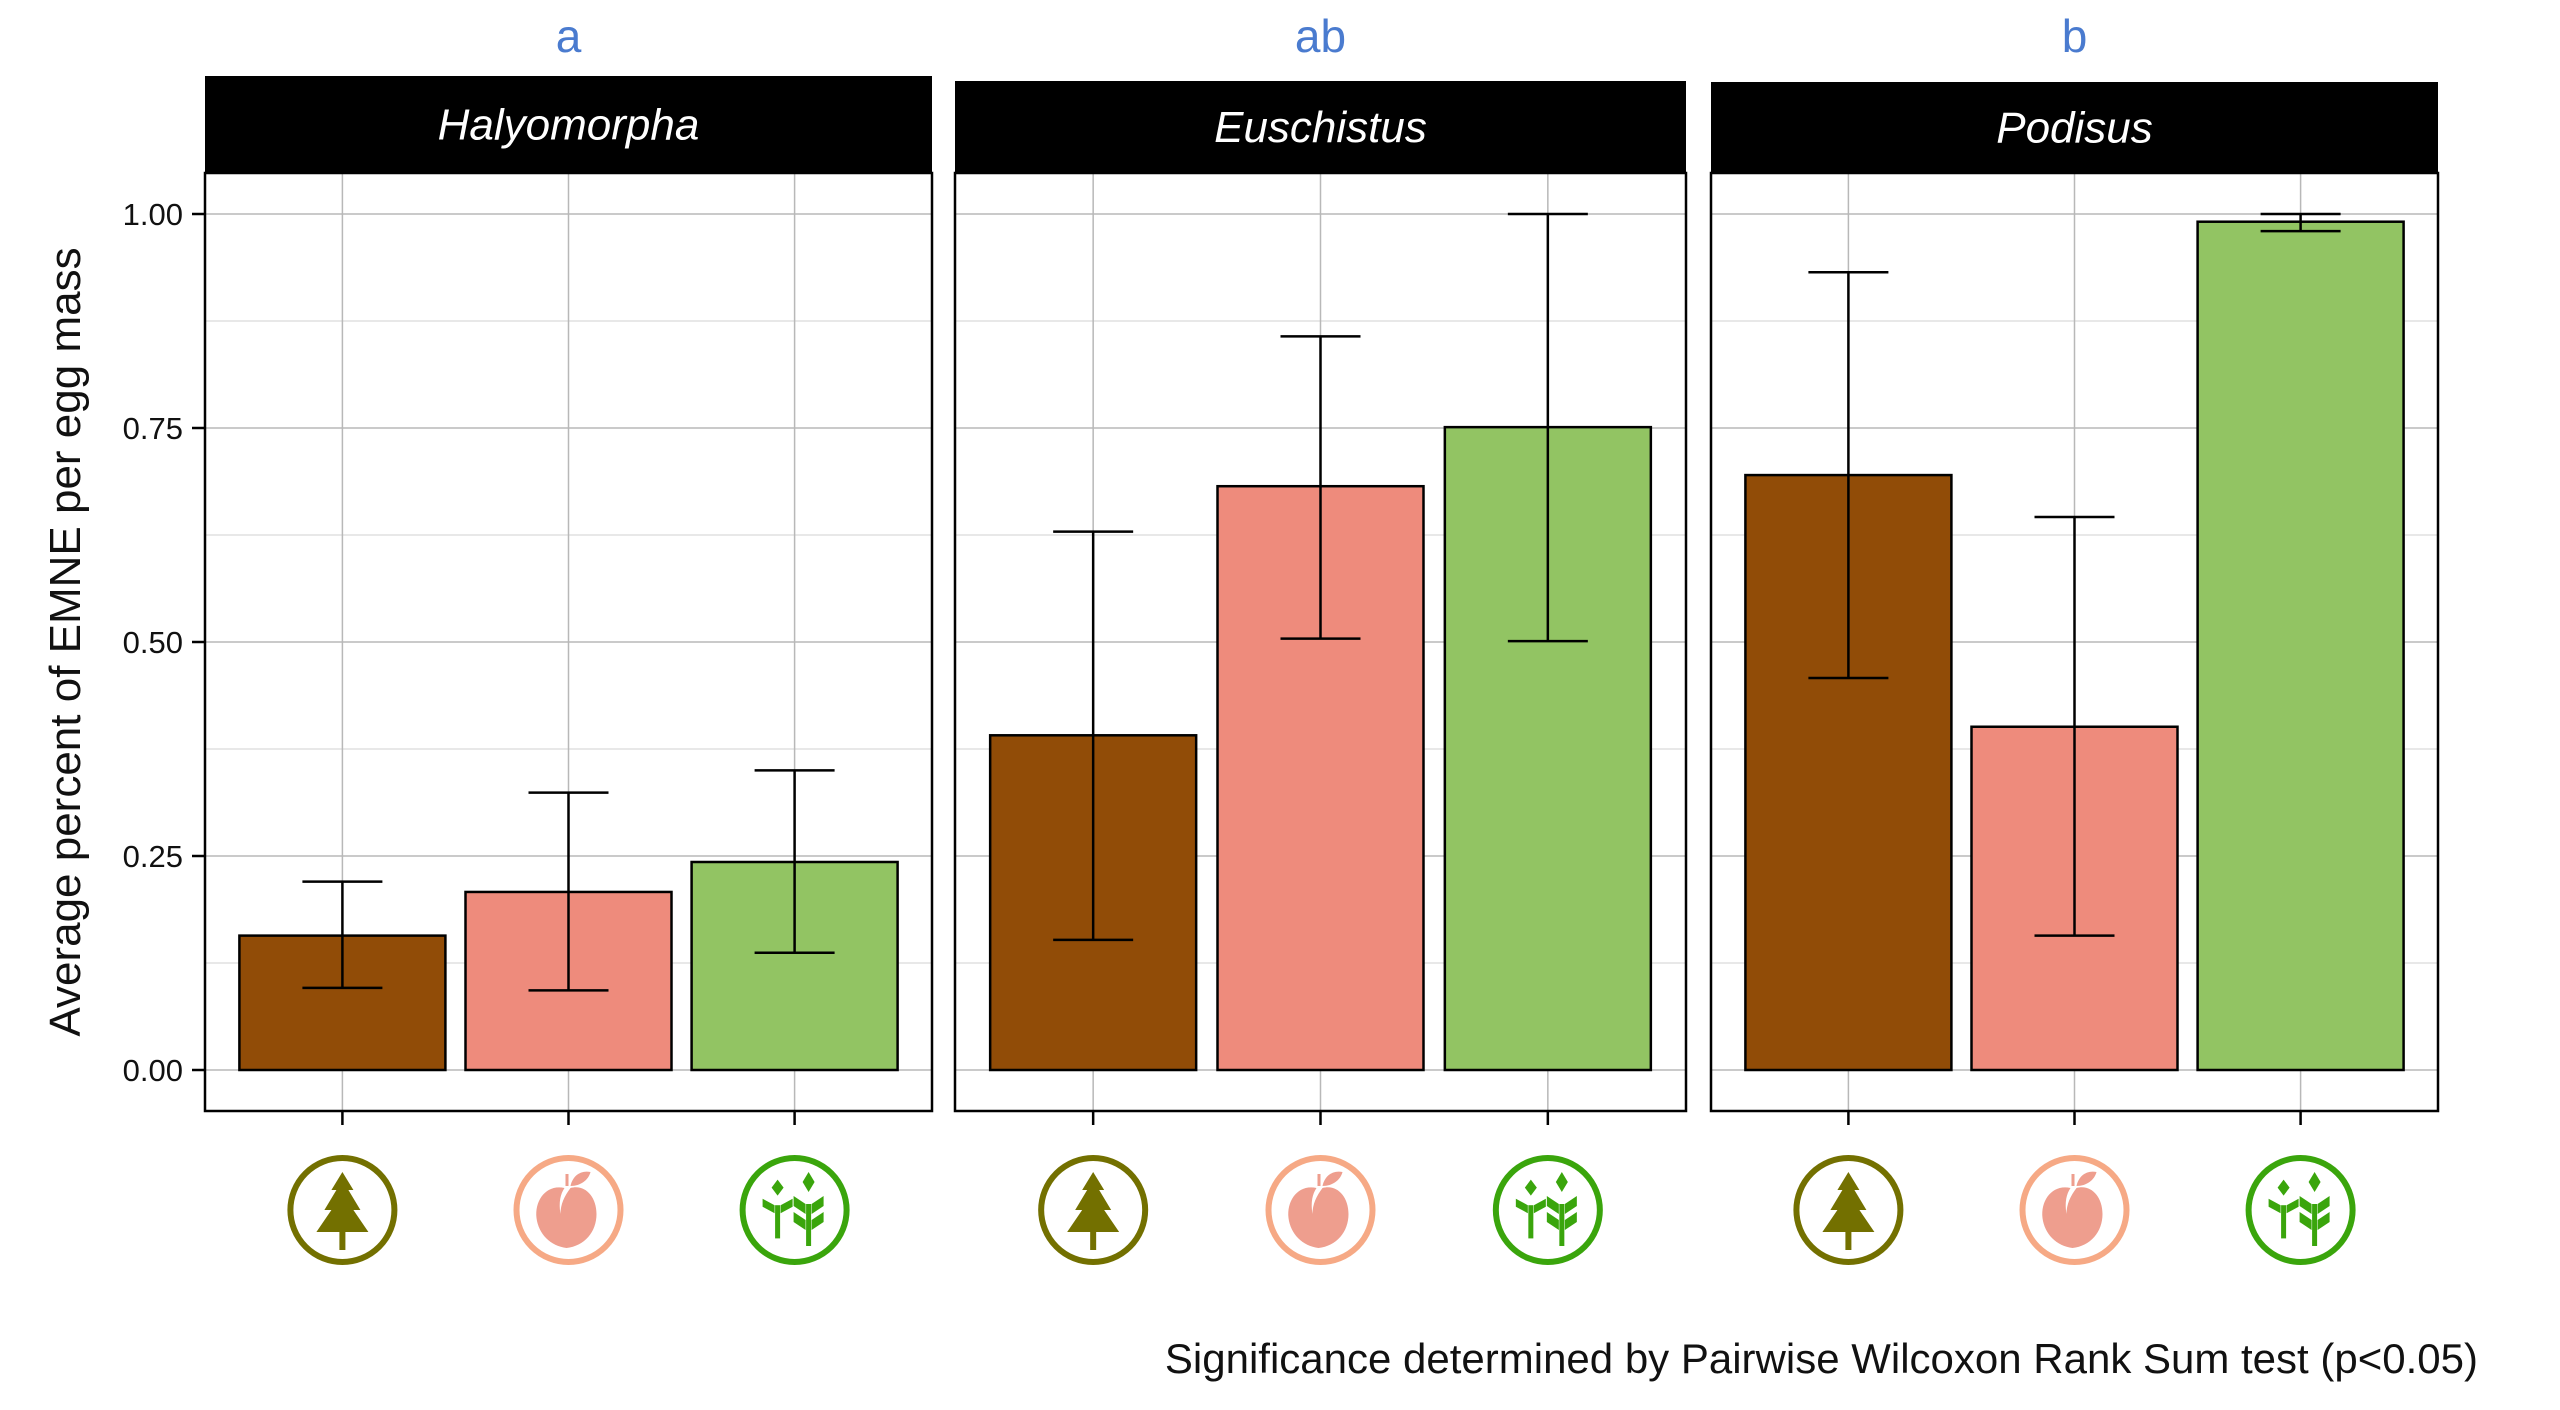 This screenshot has width=2560, height=1410. What do you see at coordinates (153, 1070) in the screenshot?
I see `y-tick-label: 0.00` at bounding box center [153, 1070].